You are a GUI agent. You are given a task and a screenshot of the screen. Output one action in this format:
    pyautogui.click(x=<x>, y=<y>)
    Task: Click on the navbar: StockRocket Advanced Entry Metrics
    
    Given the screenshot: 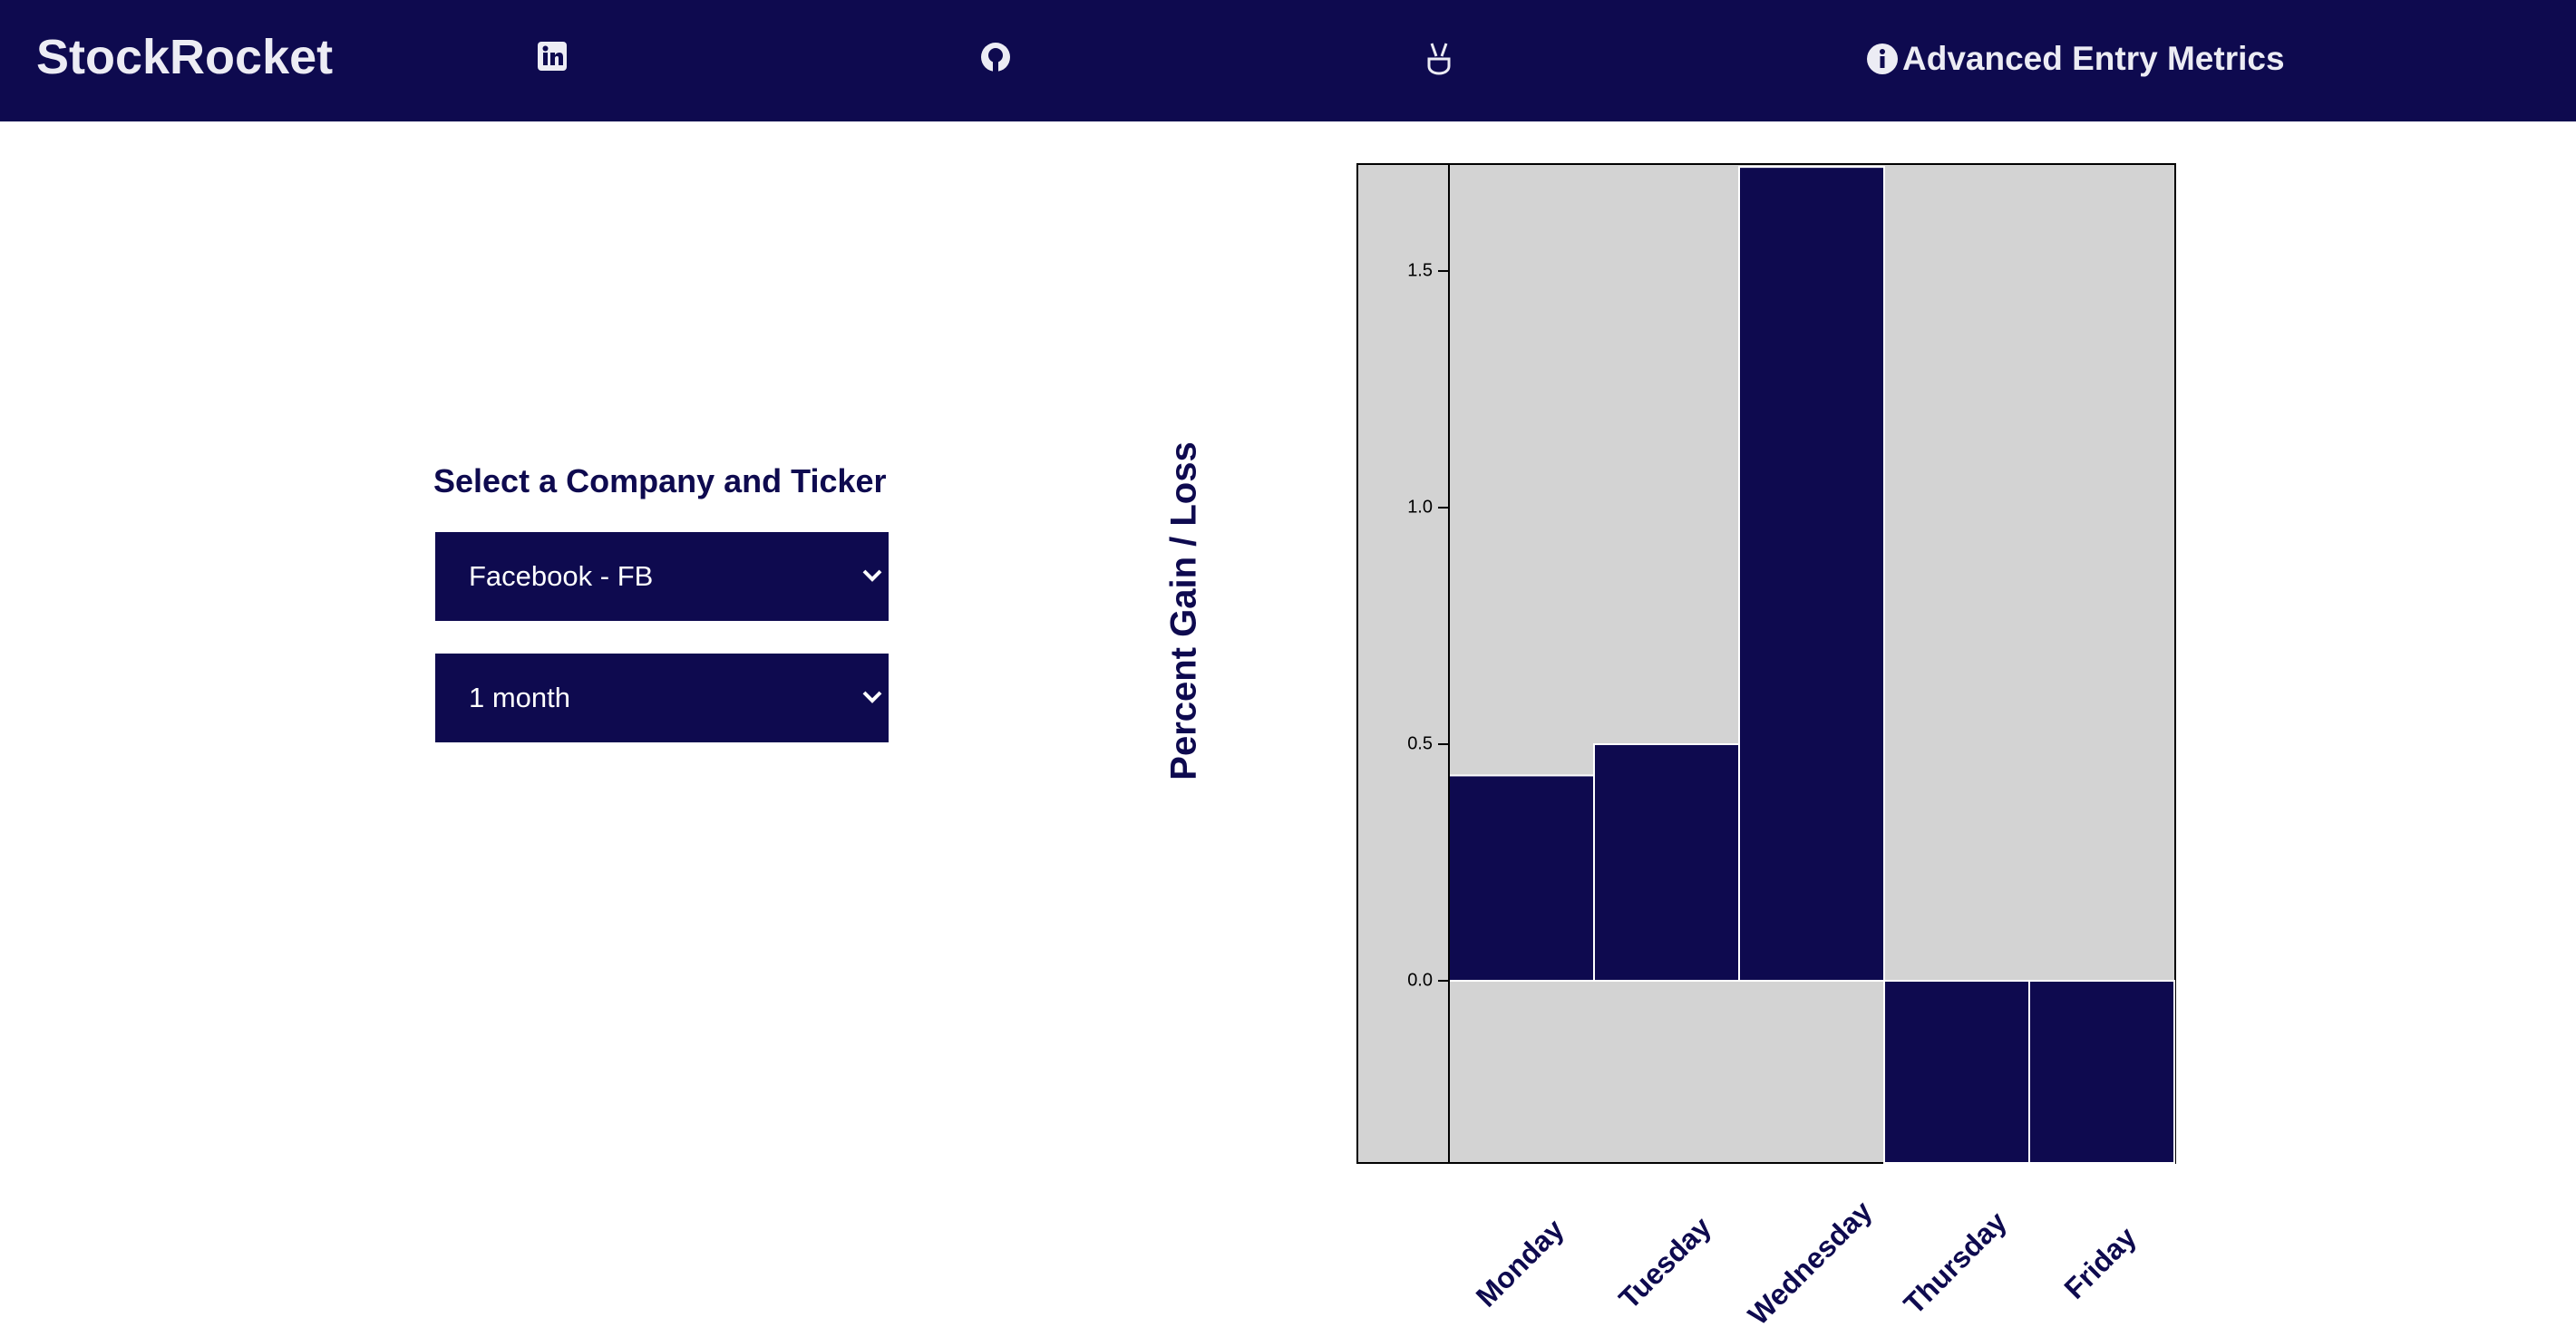 What is the action you would take?
    pyautogui.click(x=1288, y=60)
    